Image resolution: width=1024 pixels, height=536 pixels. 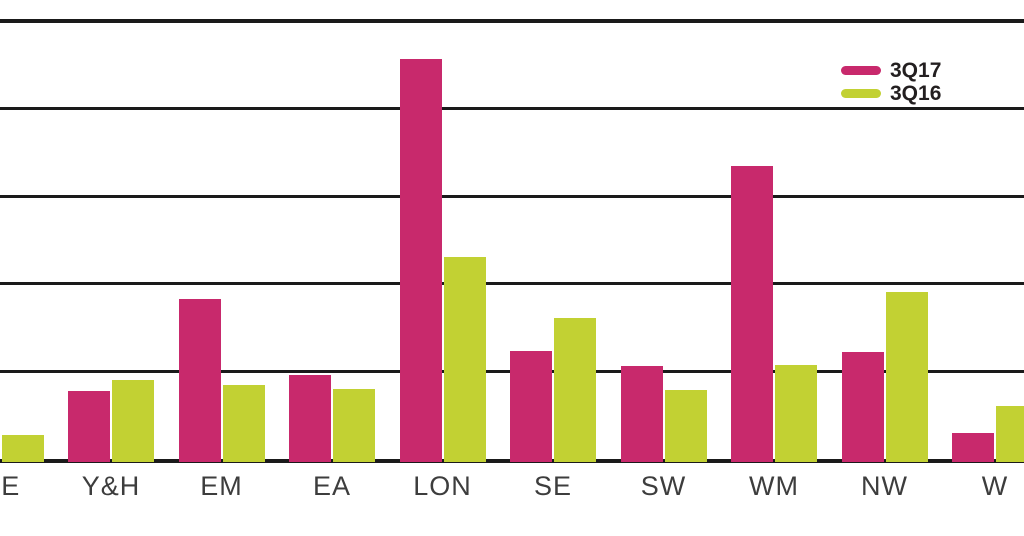 I want to click on legend-item-3q16: 3Q16, so click(x=891, y=93).